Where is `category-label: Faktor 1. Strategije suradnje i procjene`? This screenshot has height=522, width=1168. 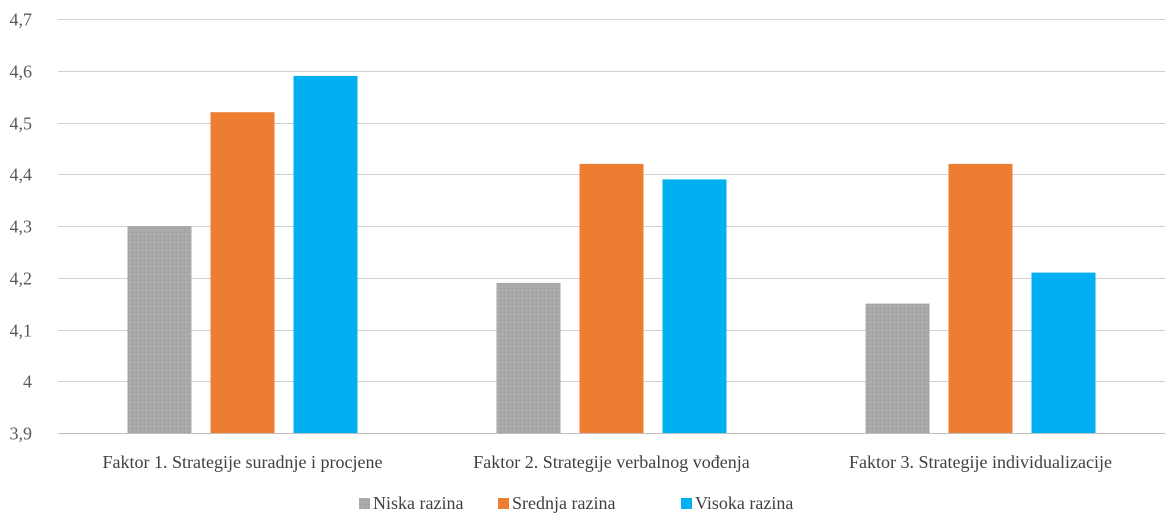
category-label: Faktor 1. Strategije suradnje i procjene is located at coordinates (243, 462).